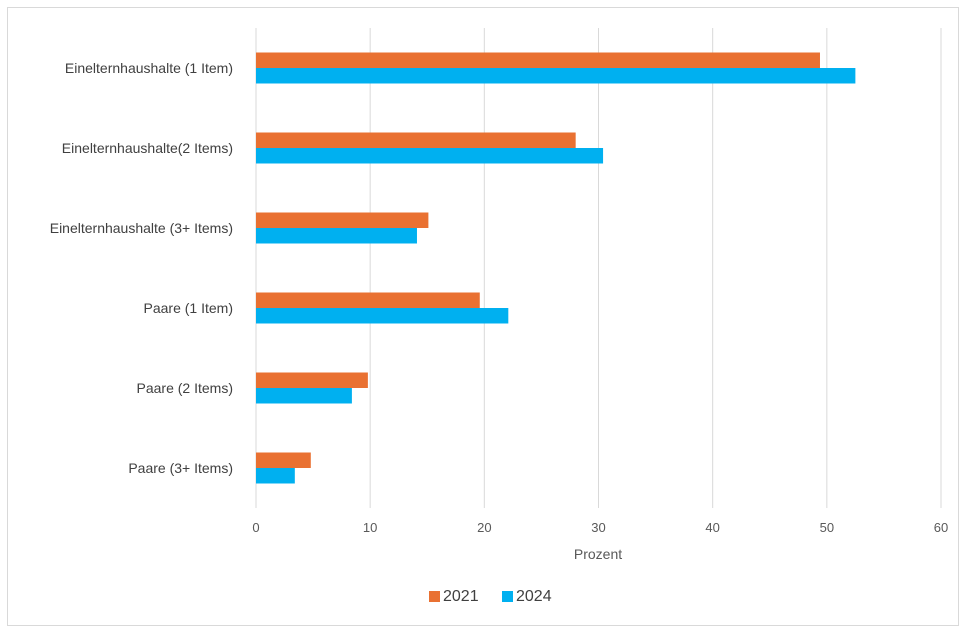  Describe the element at coordinates (598, 554) in the screenshot. I see `x-axis-title: Prozent` at that location.